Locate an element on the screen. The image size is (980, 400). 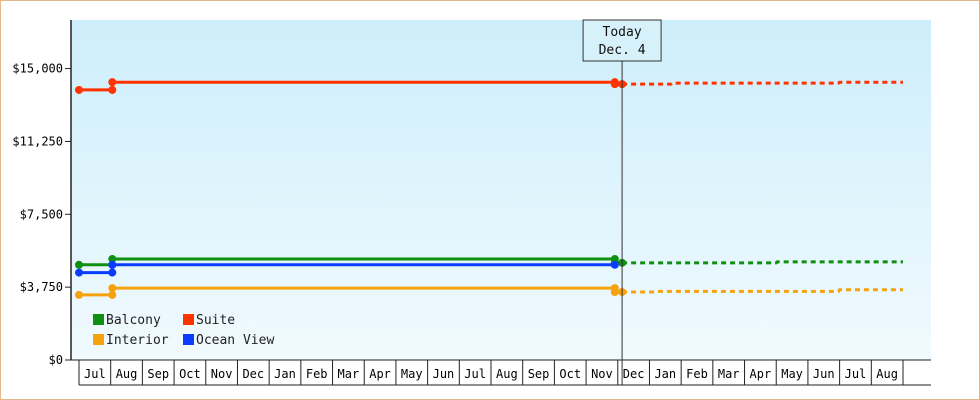
legend-swatch-interior is located at coordinates (98, 339).